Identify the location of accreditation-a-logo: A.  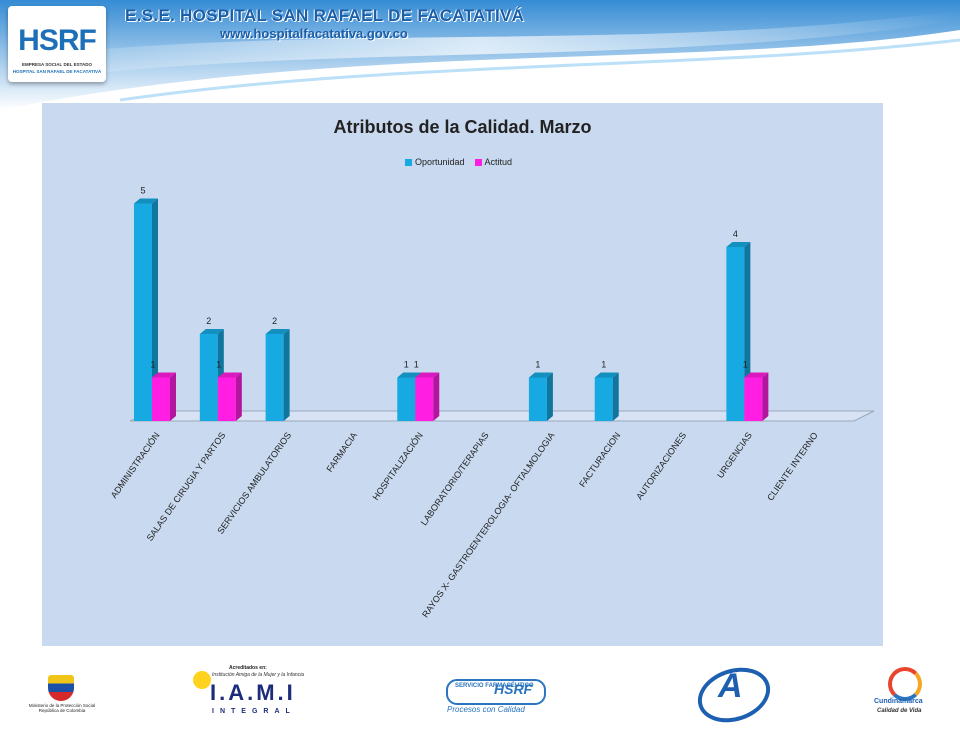
(730, 686).